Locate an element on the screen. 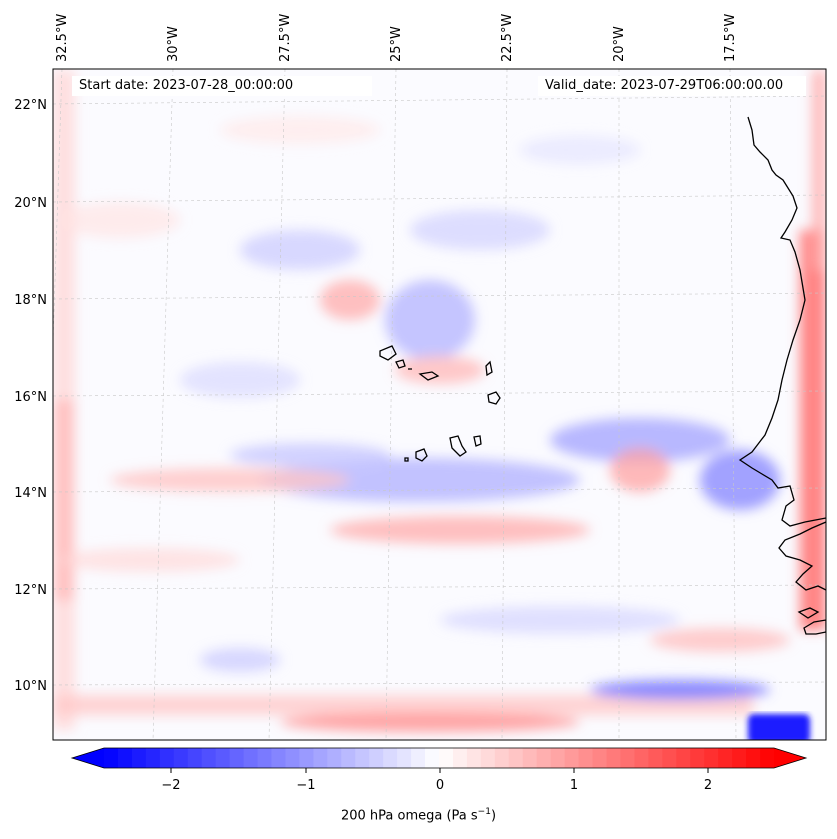  lat-label: 18°N is located at coordinates (30, 300).